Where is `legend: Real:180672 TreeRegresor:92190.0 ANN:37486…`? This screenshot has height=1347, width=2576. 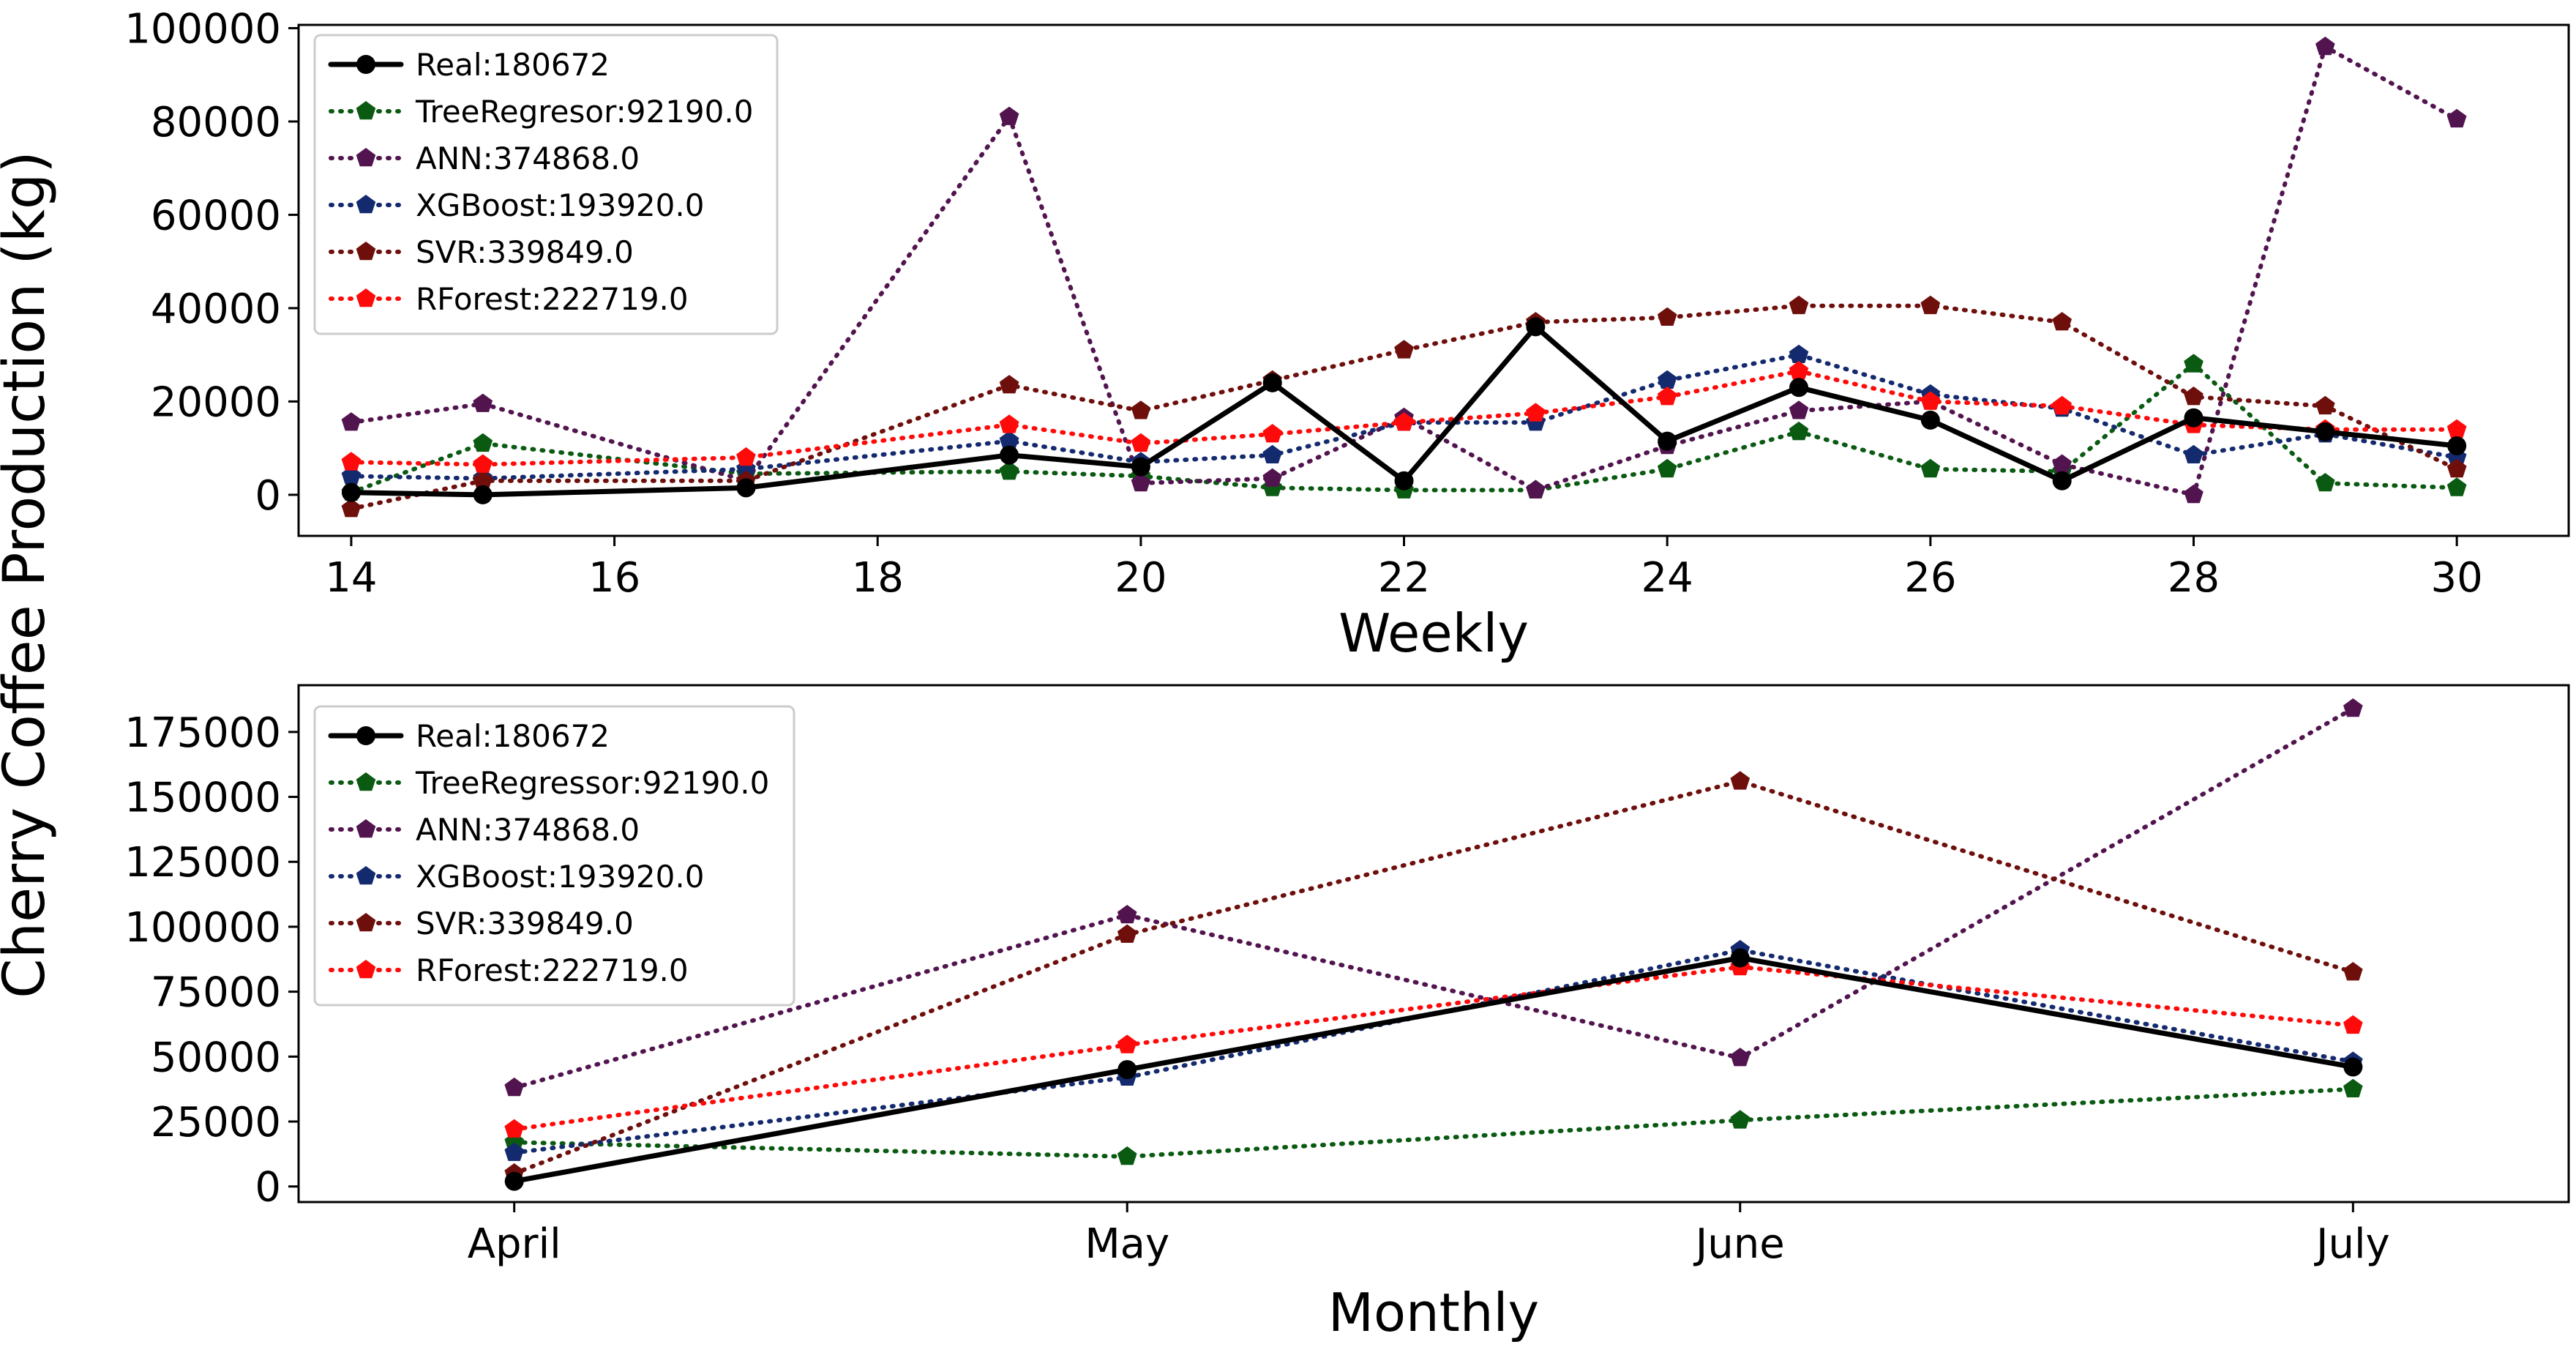 legend: Real:180672 TreeRegresor:92190.0 ANN:37486… is located at coordinates (546, 185).